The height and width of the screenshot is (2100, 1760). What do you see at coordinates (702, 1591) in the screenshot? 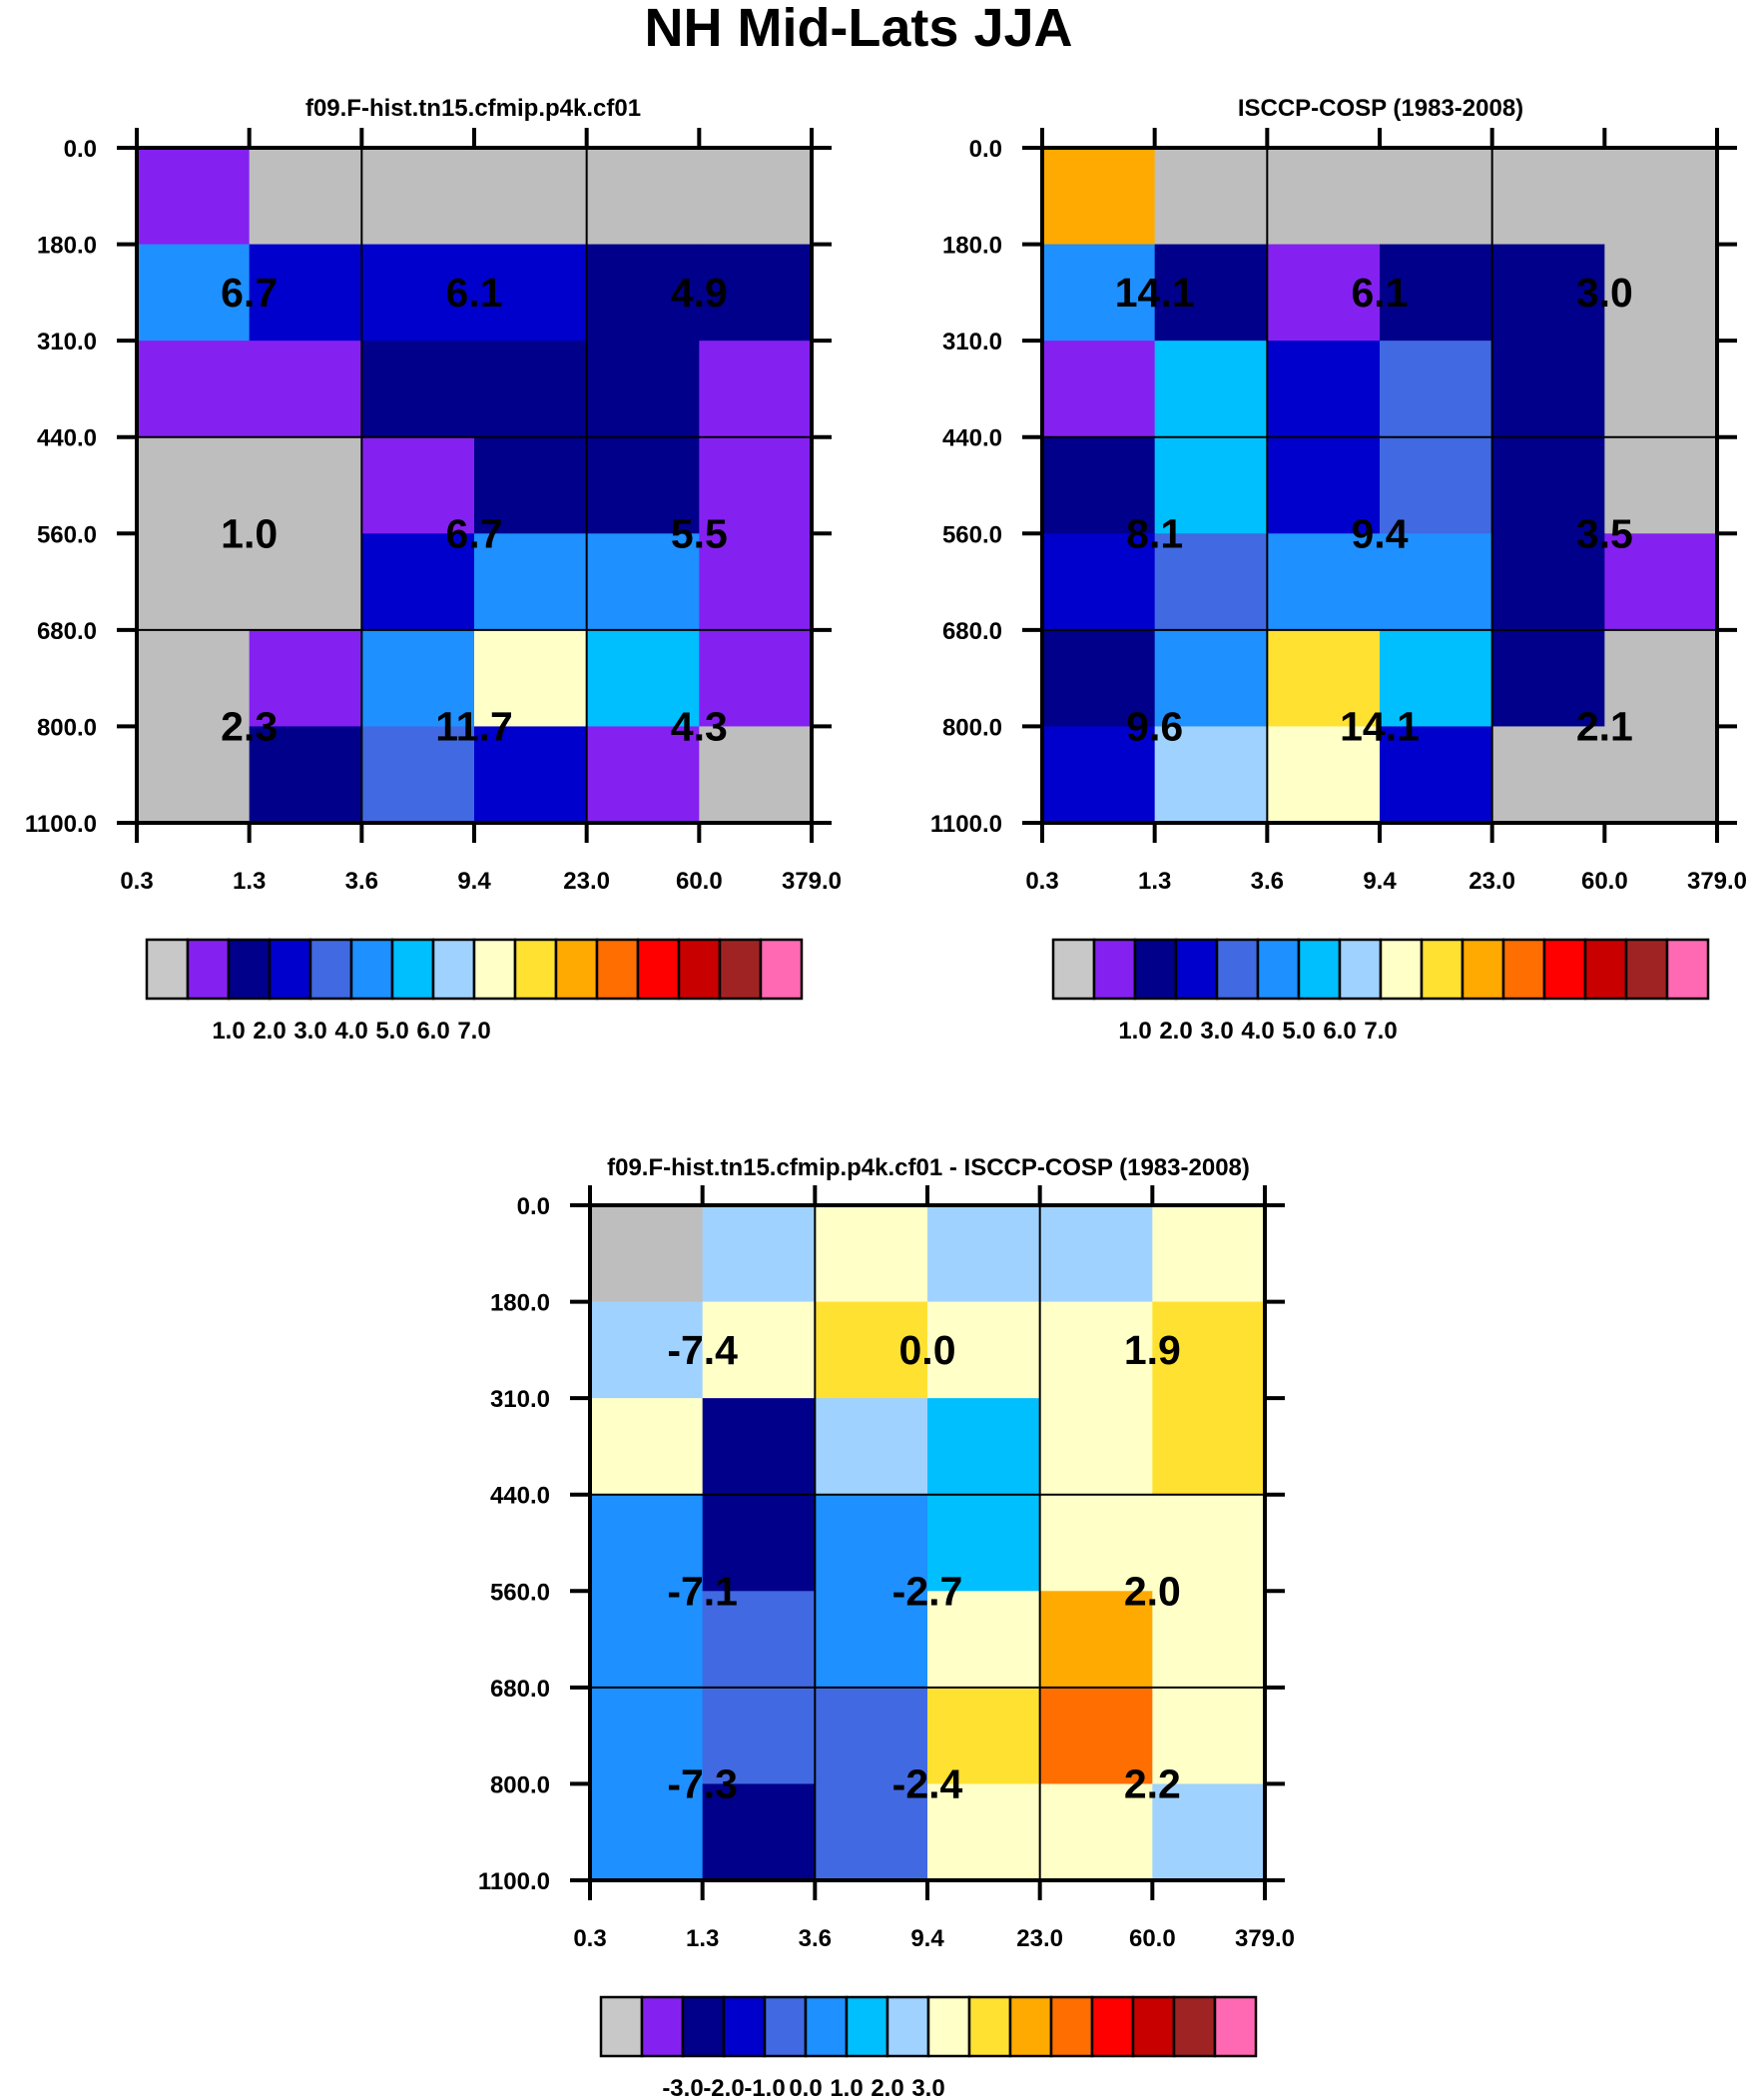
I see `value-label: -7.1` at bounding box center [702, 1591].